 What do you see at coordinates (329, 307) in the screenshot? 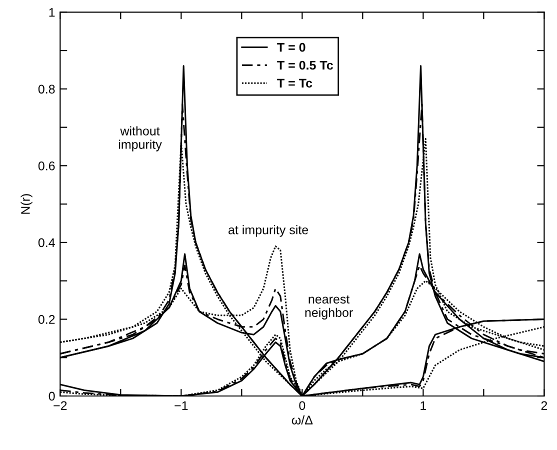
I see `annotation: nearest neighbor` at bounding box center [329, 307].